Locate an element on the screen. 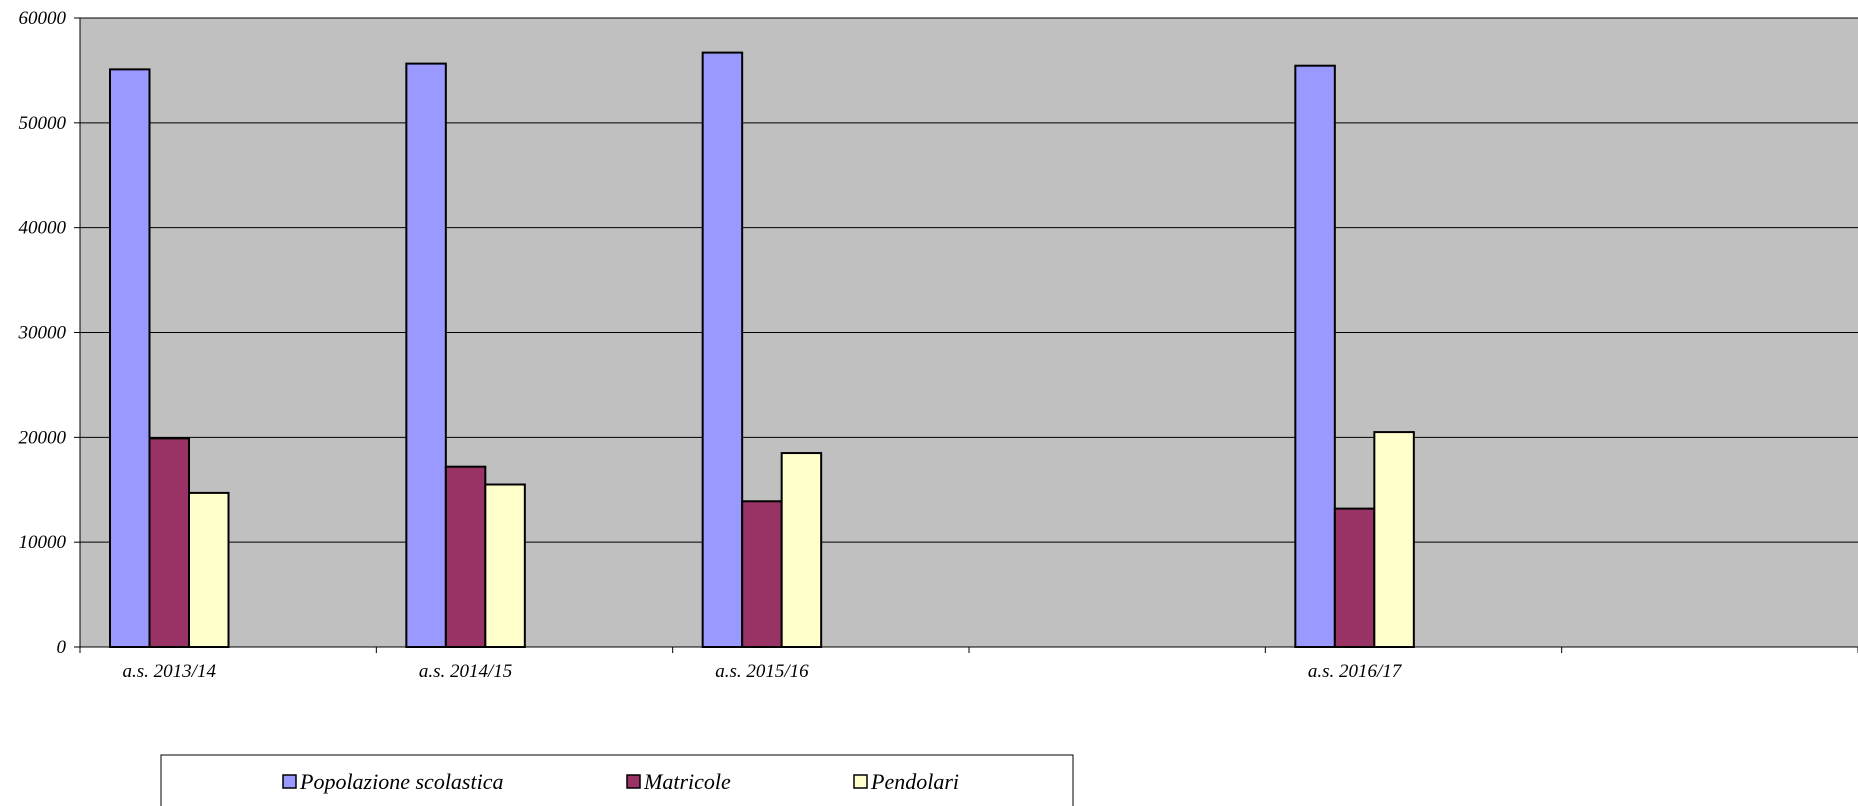  legend-label-1: Matricole is located at coordinates (687, 781).